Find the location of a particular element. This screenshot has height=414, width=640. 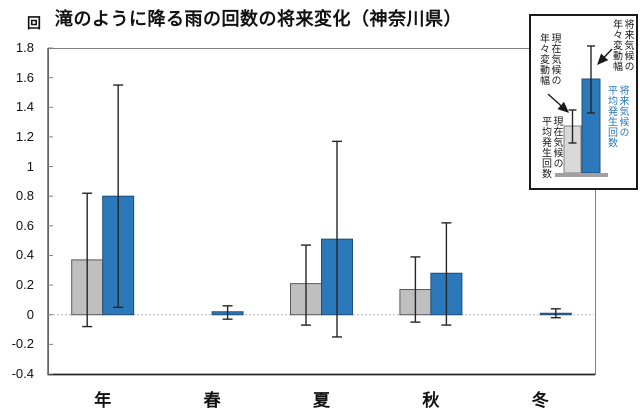

legend-current-error-bar is located at coordinates (572, 126).